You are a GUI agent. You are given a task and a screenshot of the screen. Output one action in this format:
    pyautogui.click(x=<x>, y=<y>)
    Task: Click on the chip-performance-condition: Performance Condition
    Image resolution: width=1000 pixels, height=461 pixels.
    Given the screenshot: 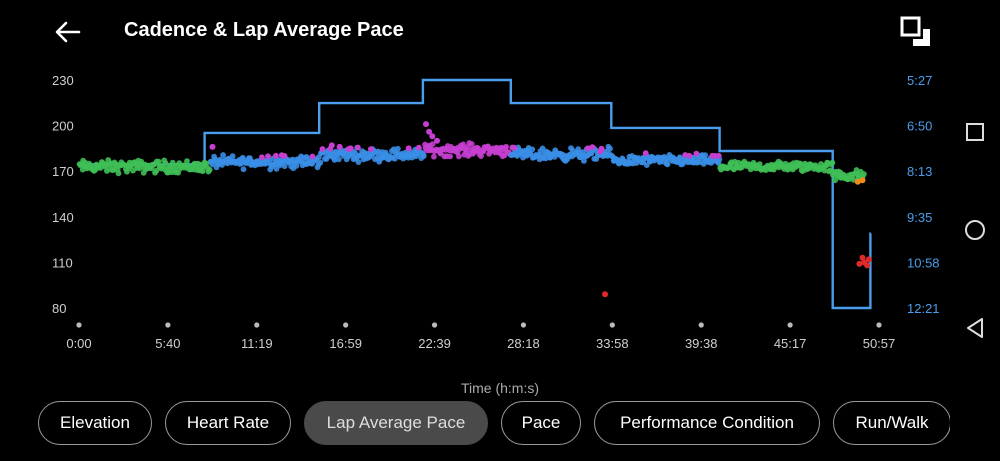 What is the action you would take?
    pyautogui.click(x=707, y=423)
    